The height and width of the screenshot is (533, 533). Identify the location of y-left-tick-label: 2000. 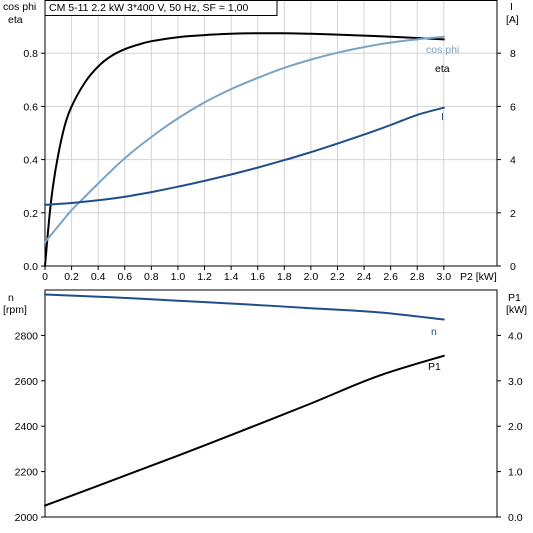
(27, 518).